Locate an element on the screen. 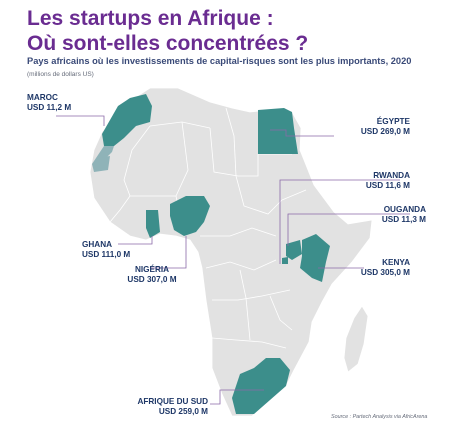 Image resolution: width=474 pixels, height=436 pixels. country-shape-maroc is located at coordinates (127, 120).